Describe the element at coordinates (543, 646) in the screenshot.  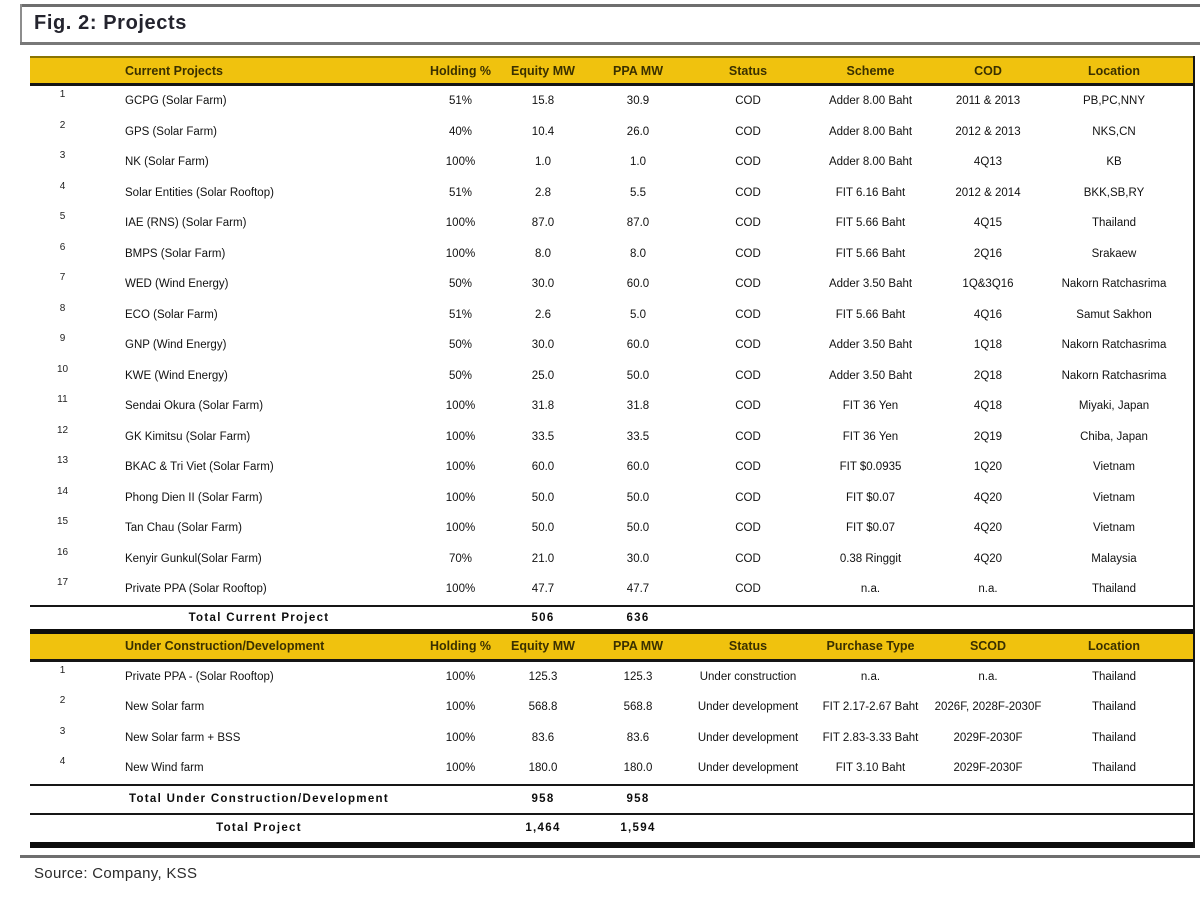
I see `column-header-equity: Equity MW` at that location.